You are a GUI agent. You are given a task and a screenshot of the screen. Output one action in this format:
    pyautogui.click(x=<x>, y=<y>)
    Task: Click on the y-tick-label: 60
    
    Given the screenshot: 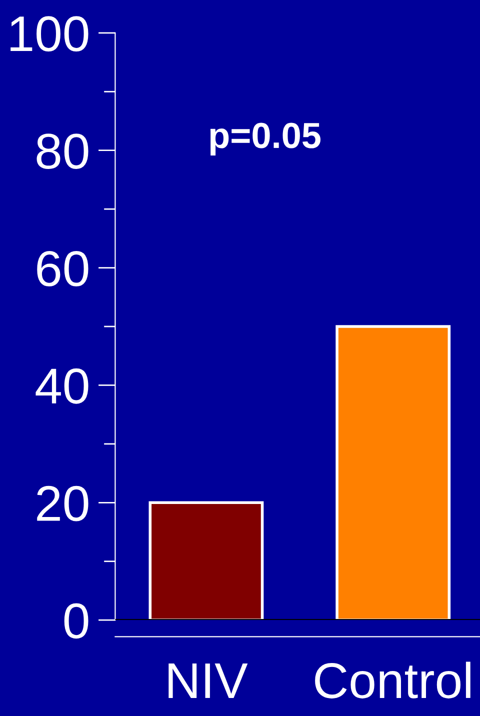 What is the action you would take?
    pyautogui.click(x=62, y=268)
    